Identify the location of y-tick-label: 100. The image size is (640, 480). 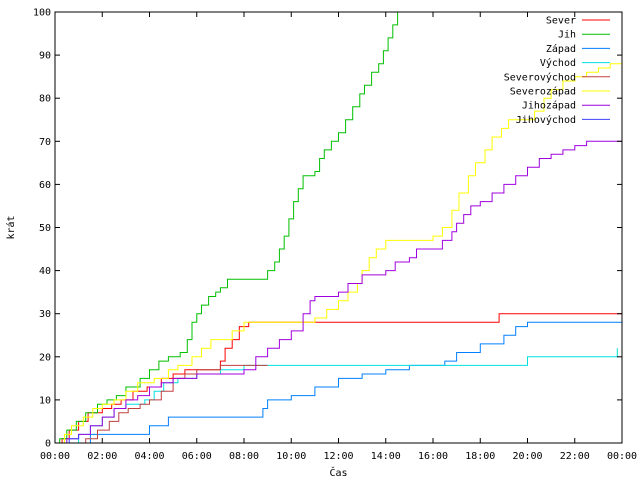
(42, 13).